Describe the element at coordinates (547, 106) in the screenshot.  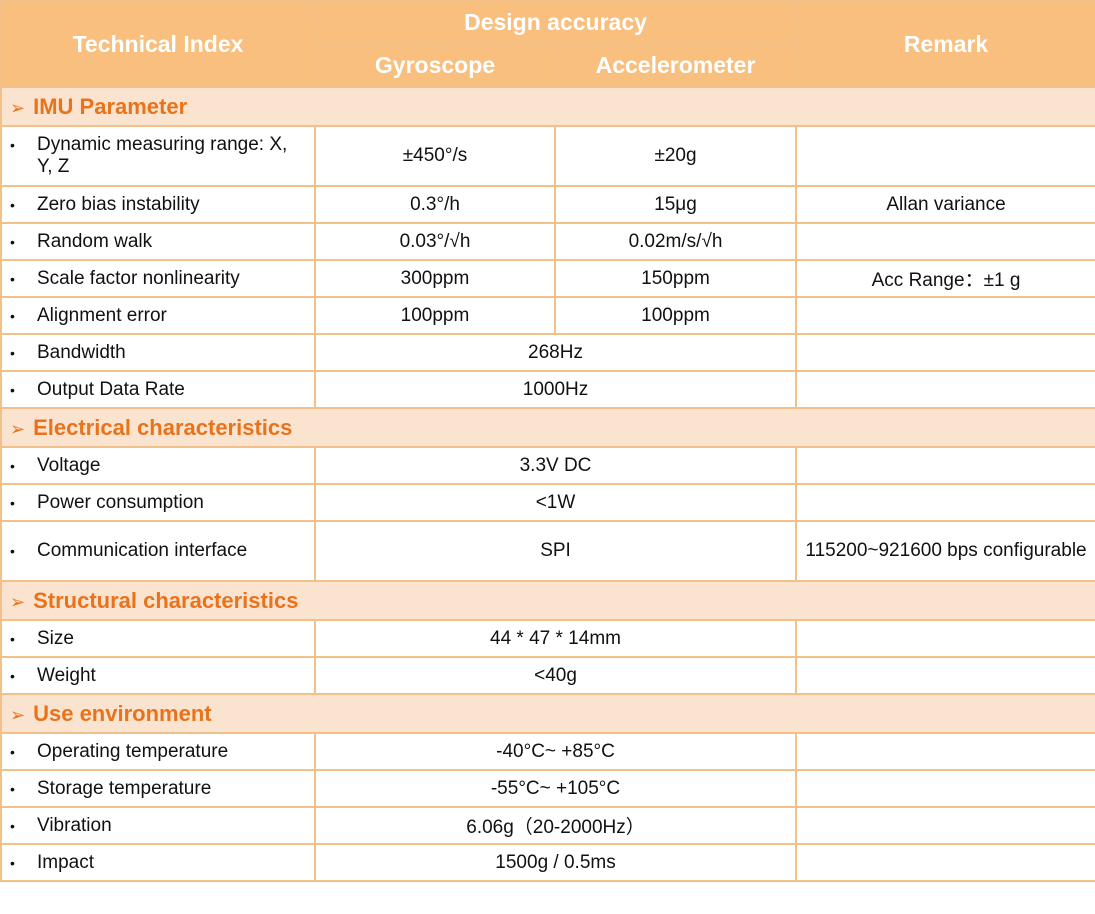
I see `section-imu: ➢ IMU Parameter` at that location.